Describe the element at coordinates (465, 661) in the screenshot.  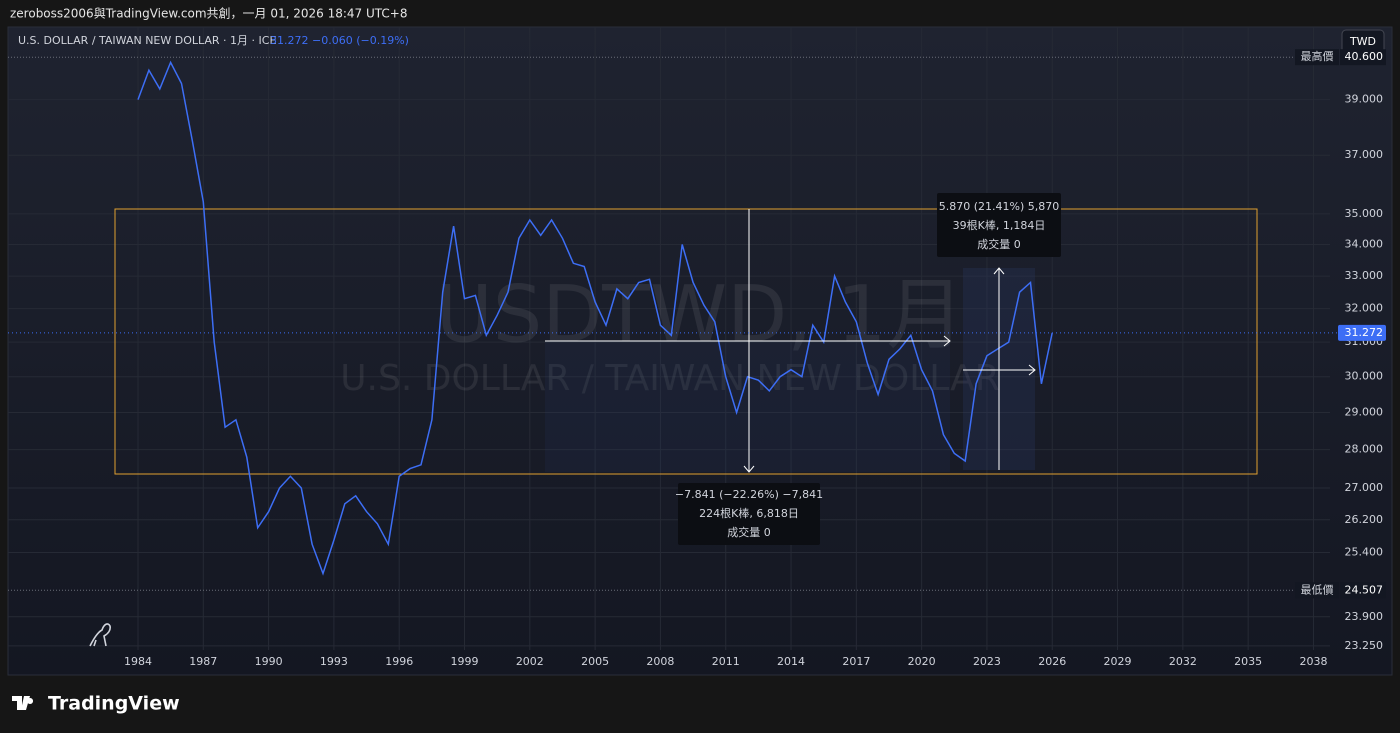
I see `x-tick-label: 1999` at that location.